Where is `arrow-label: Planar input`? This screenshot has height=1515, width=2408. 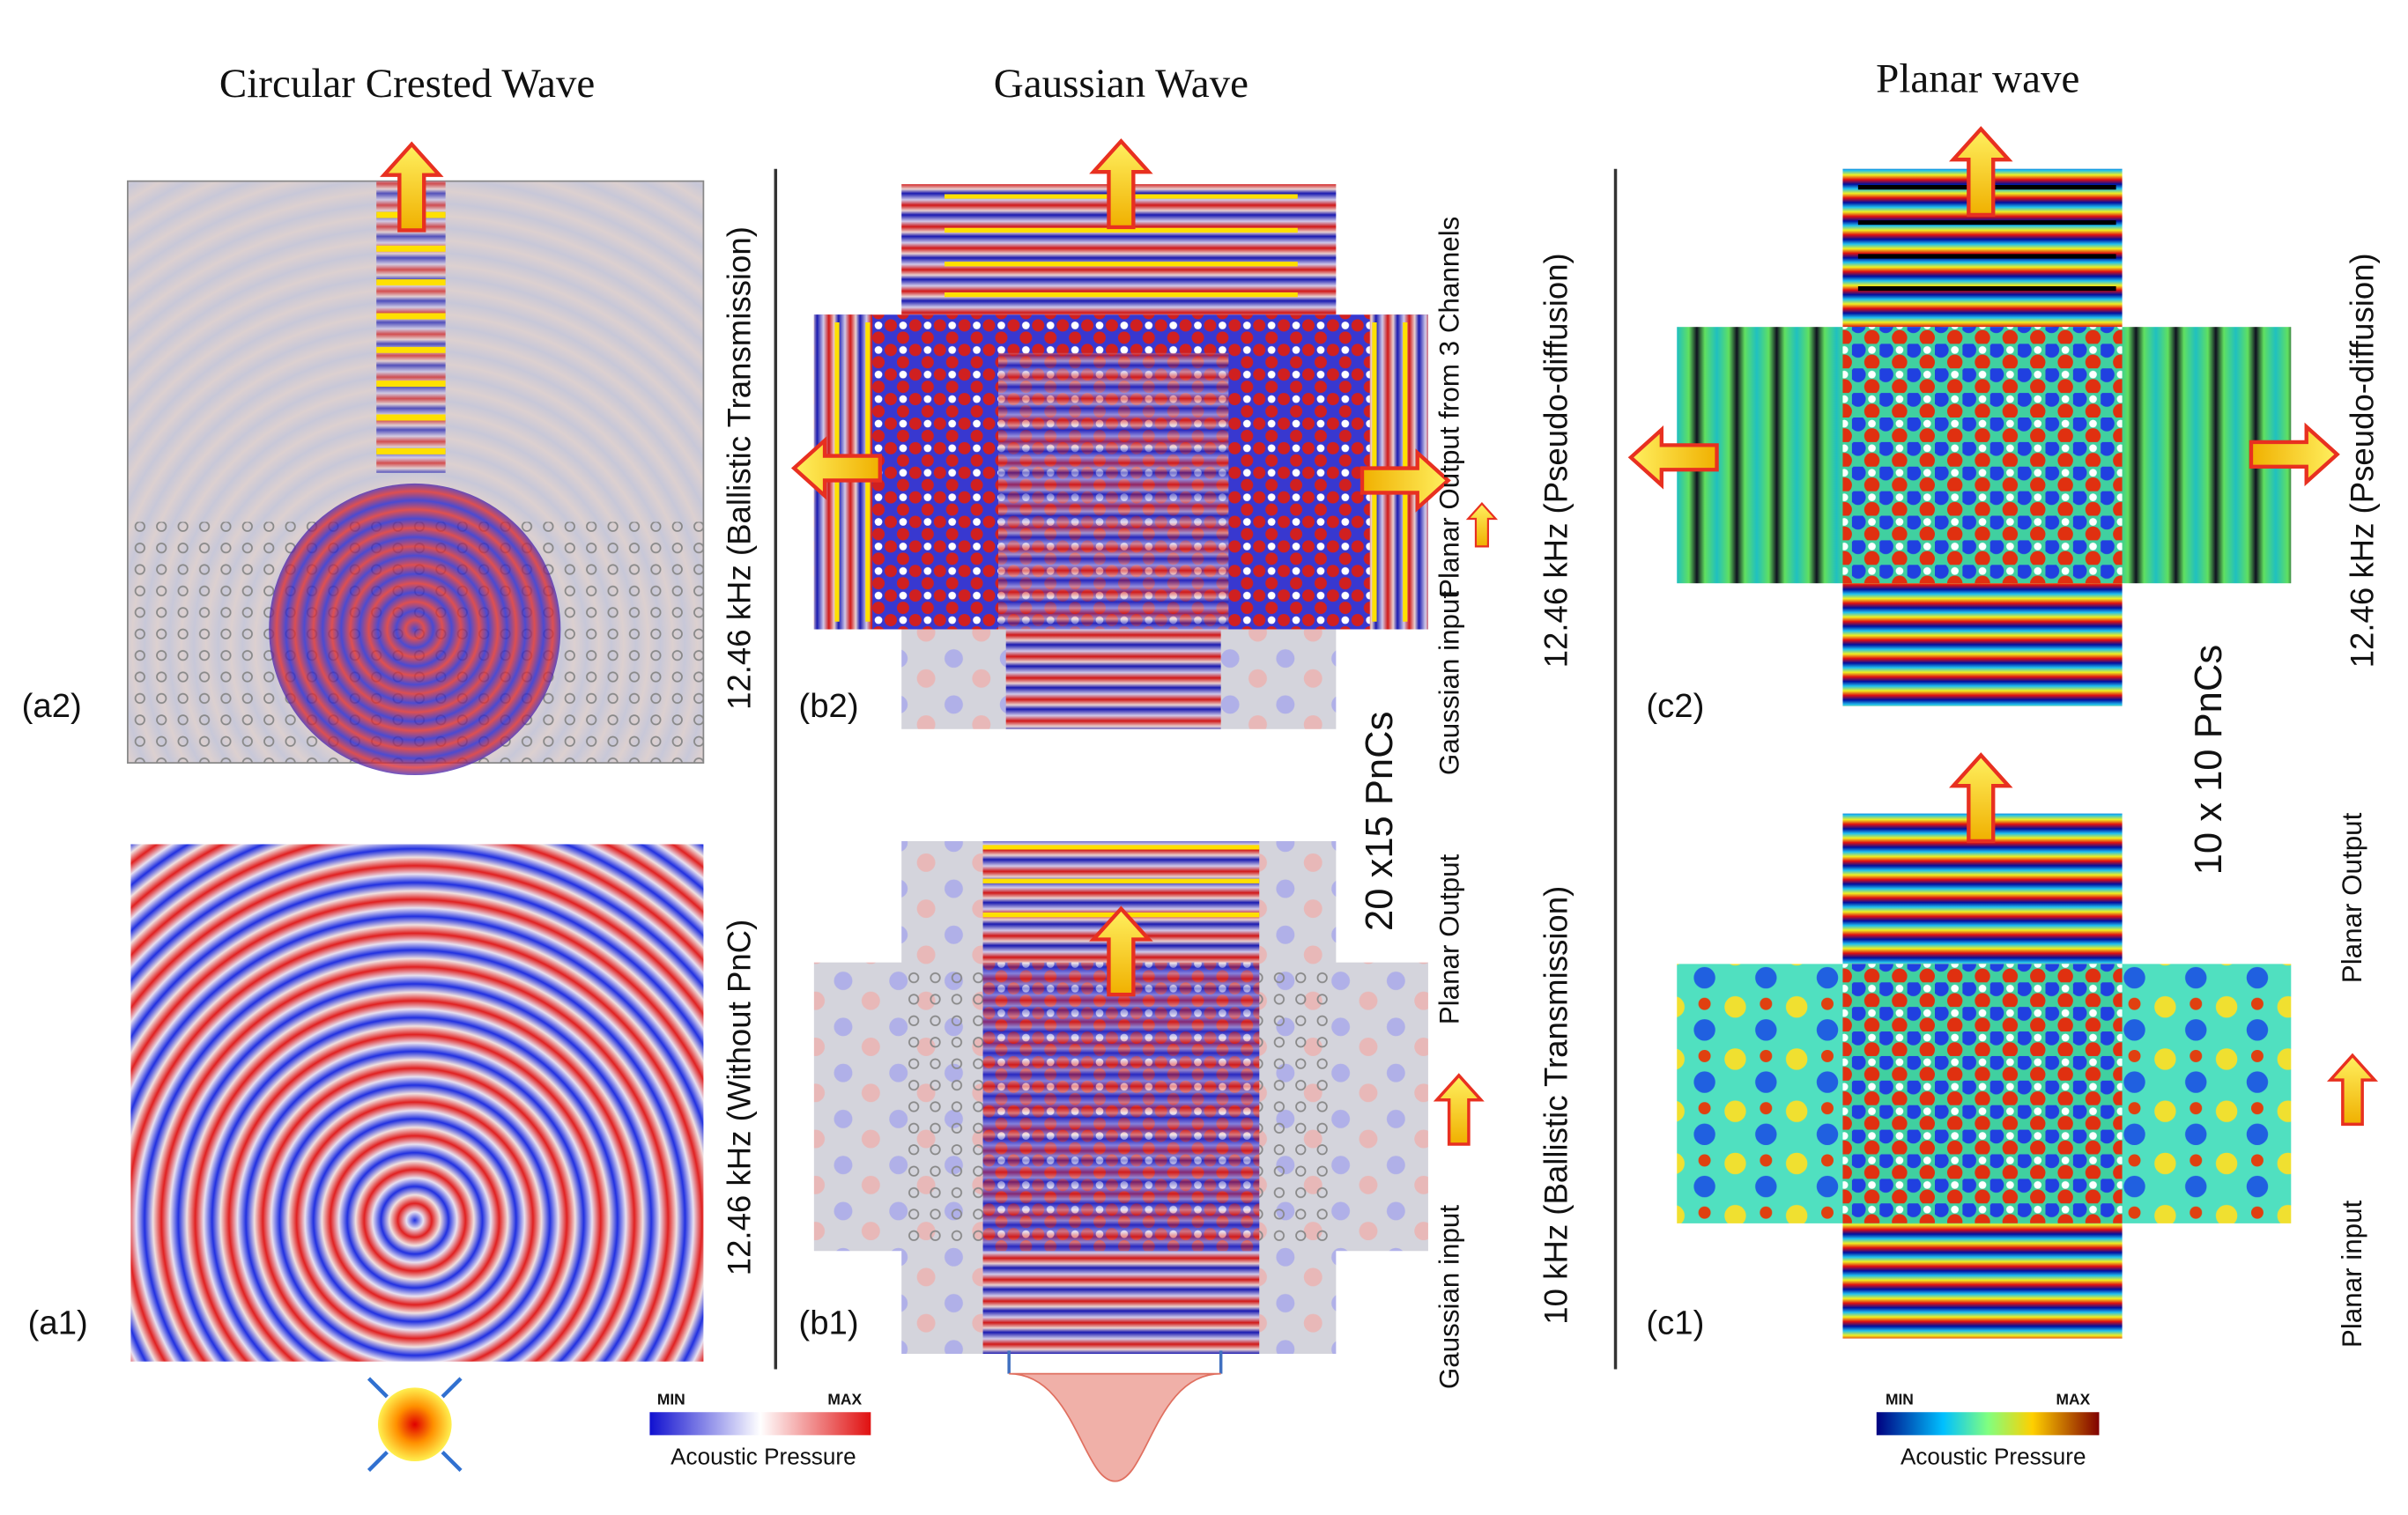
arrow-label: Planar input is located at coordinates (2352, 1274).